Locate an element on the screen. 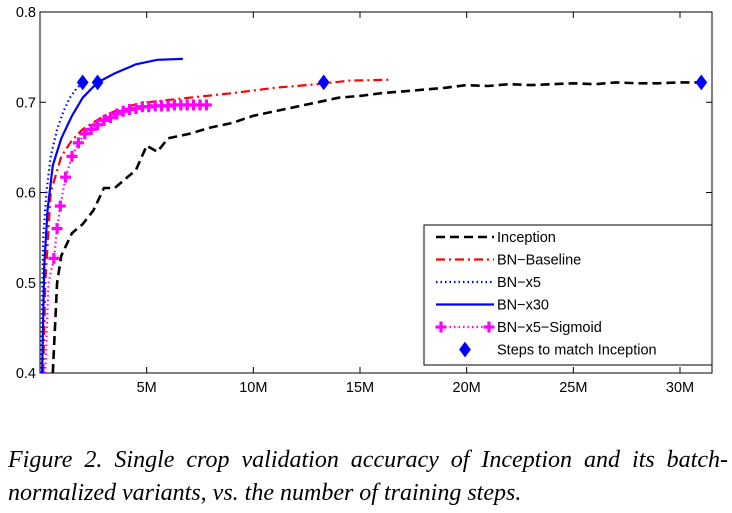 The width and height of the screenshot is (732, 513). legend-item: BN−Baseline is located at coordinates (508, 261).